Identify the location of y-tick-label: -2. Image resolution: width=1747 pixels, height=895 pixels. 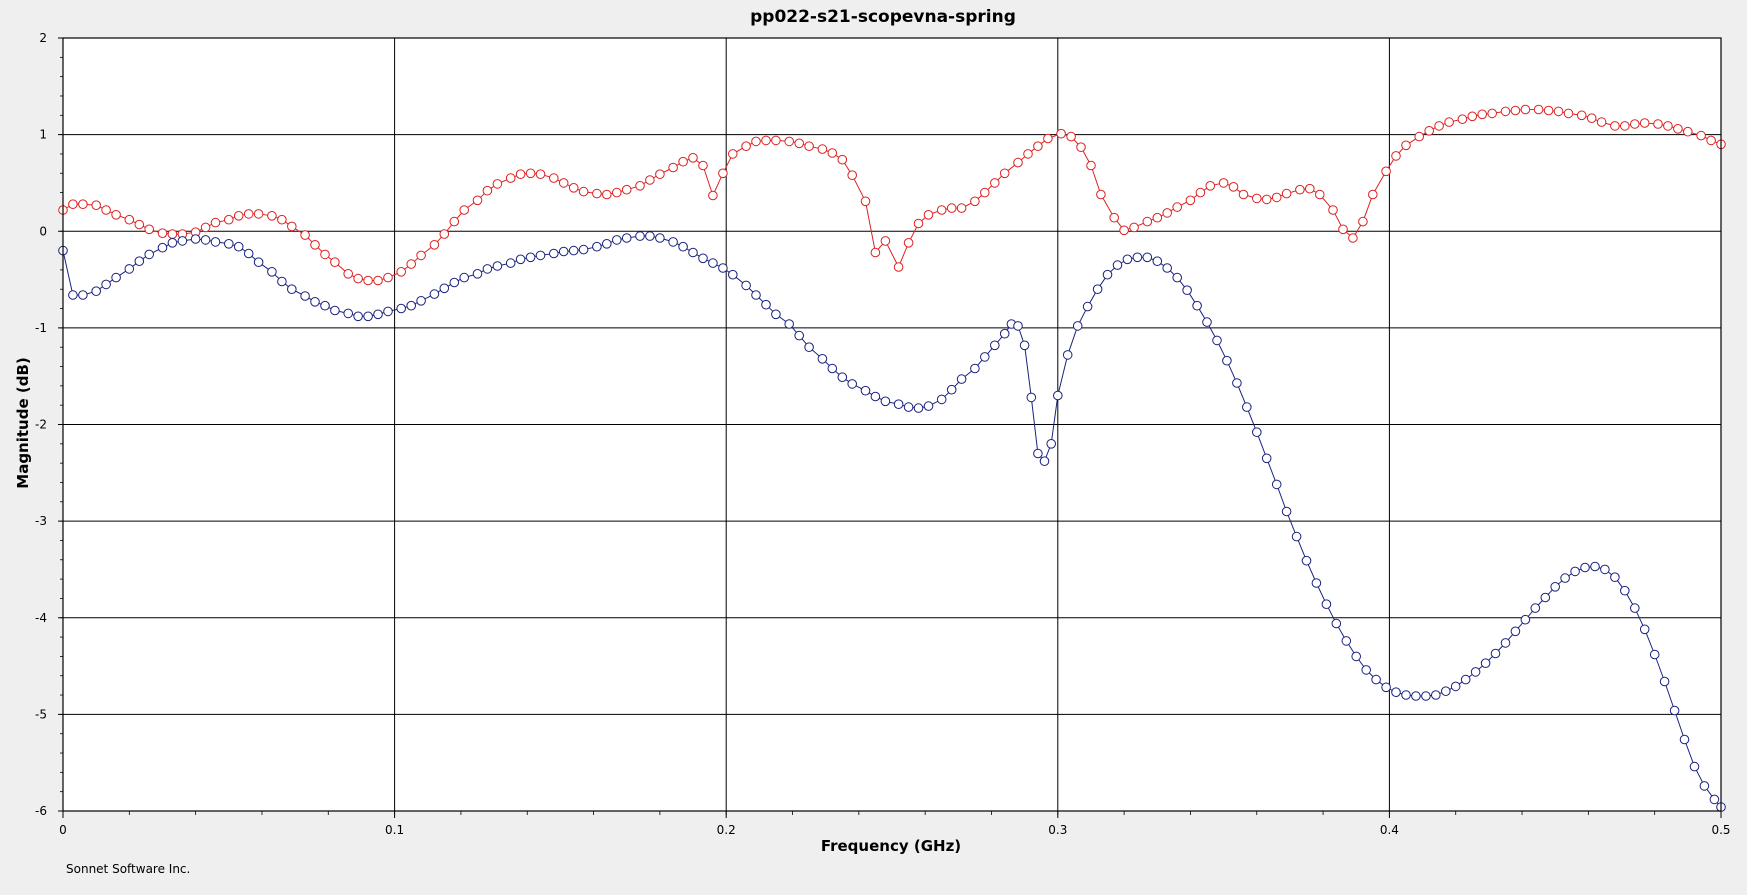
(41, 425).